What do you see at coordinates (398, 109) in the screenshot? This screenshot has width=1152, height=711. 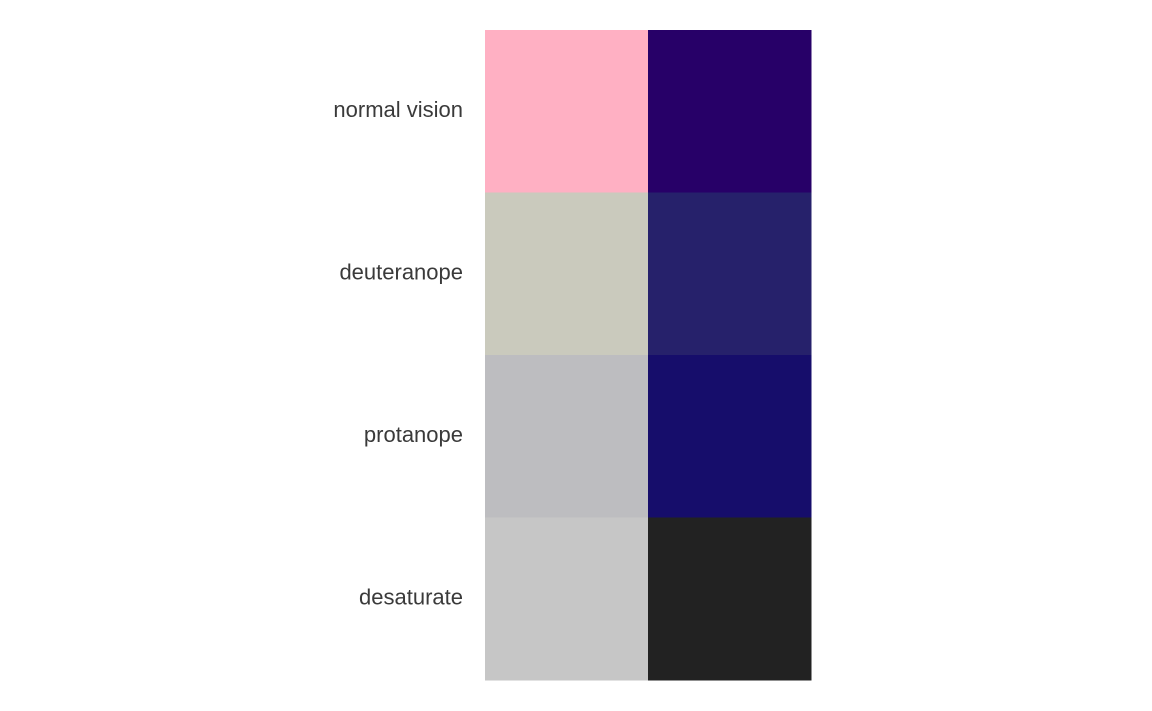 I see `row-label: normal vision` at bounding box center [398, 109].